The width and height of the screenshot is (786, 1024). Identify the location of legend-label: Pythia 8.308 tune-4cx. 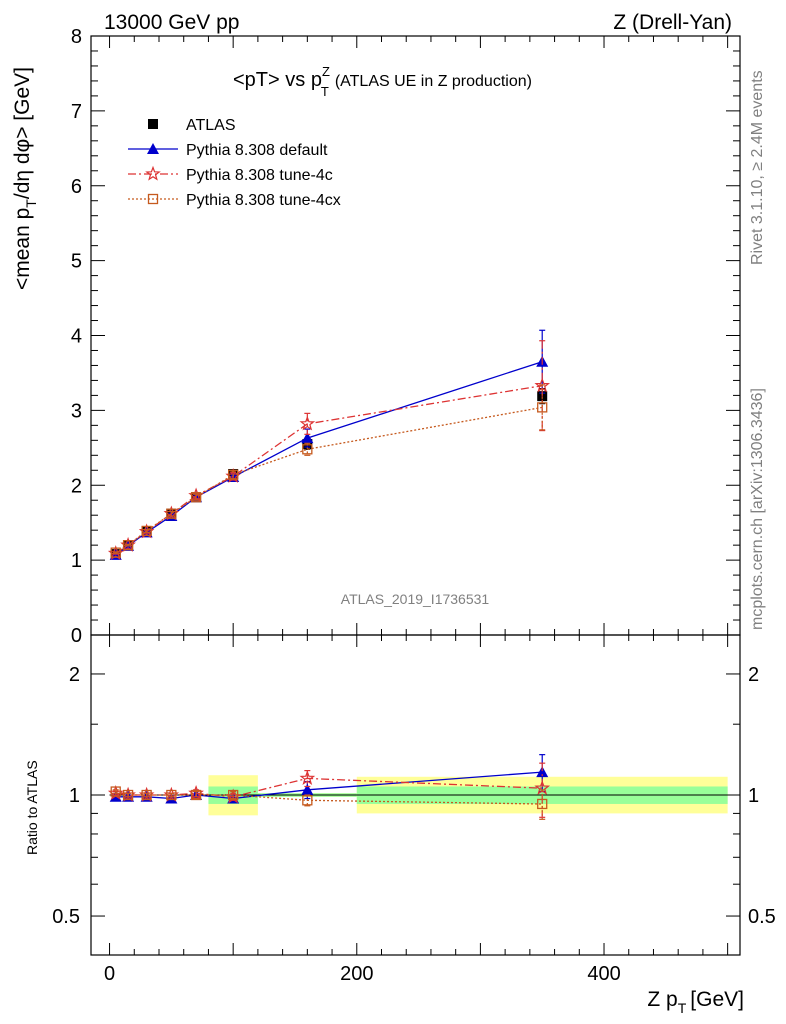
(263, 200).